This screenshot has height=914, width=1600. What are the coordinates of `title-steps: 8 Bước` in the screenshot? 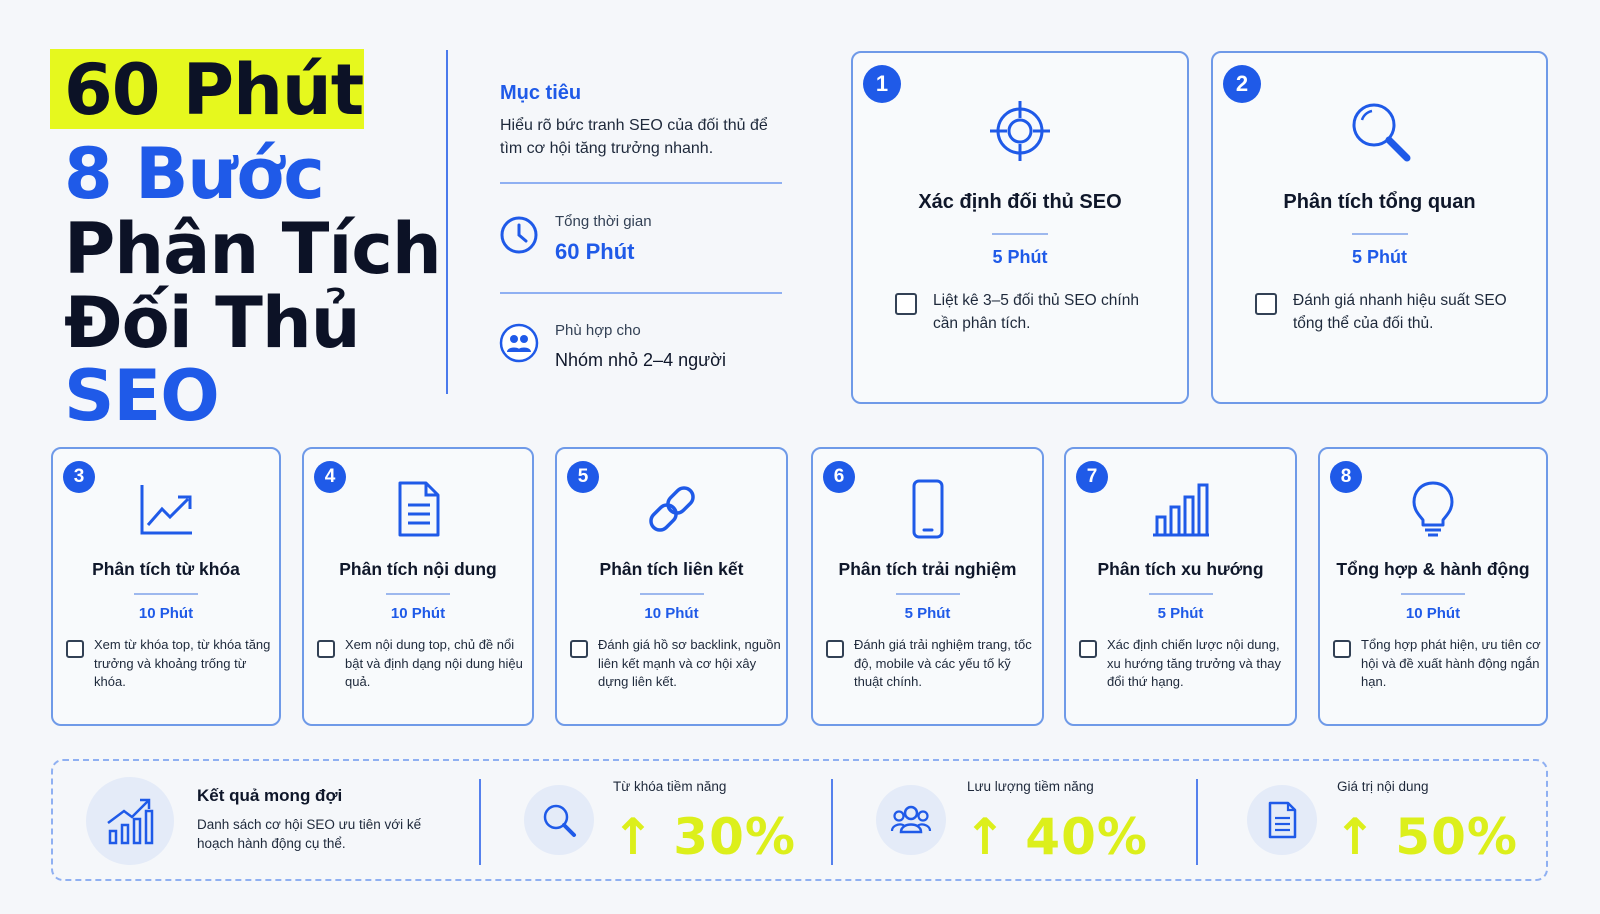 It's located at (194, 174).